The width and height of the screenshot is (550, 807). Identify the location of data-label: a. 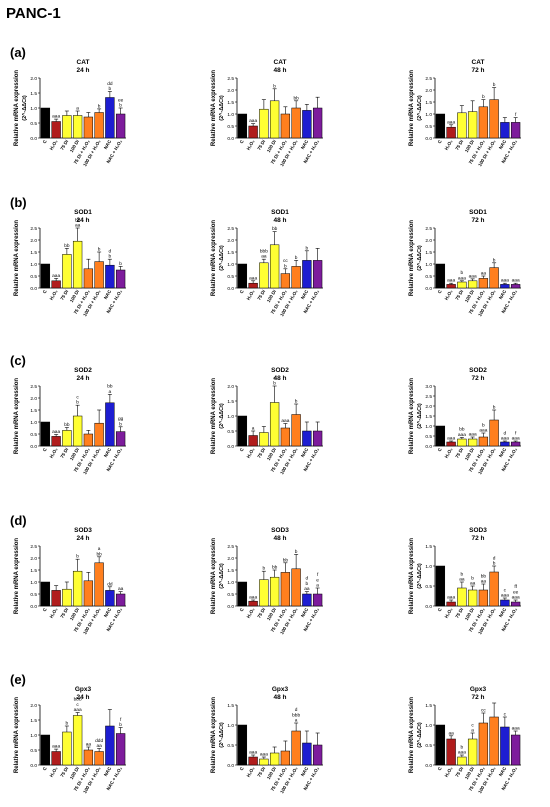
(77, 109).